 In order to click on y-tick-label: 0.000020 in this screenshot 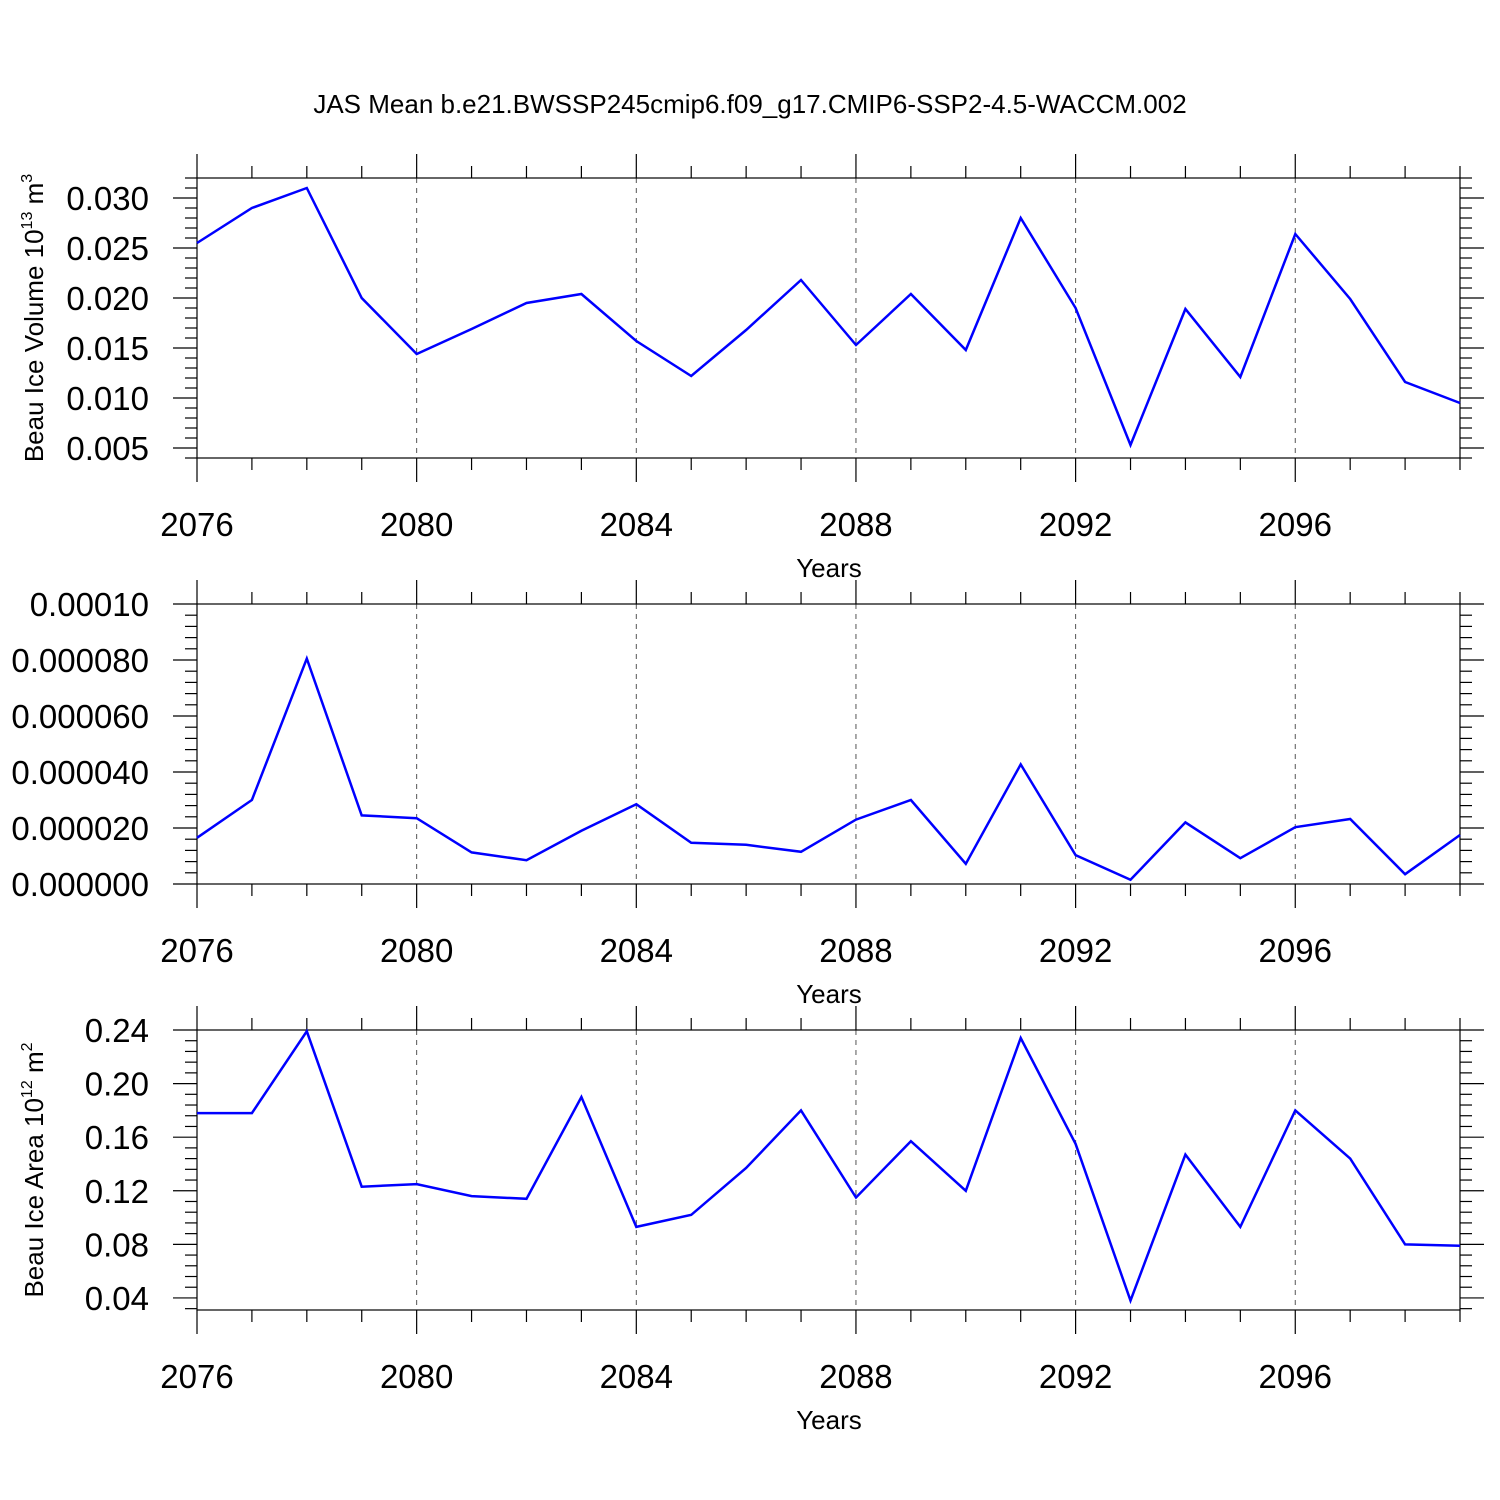, I will do `click(80, 828)`.